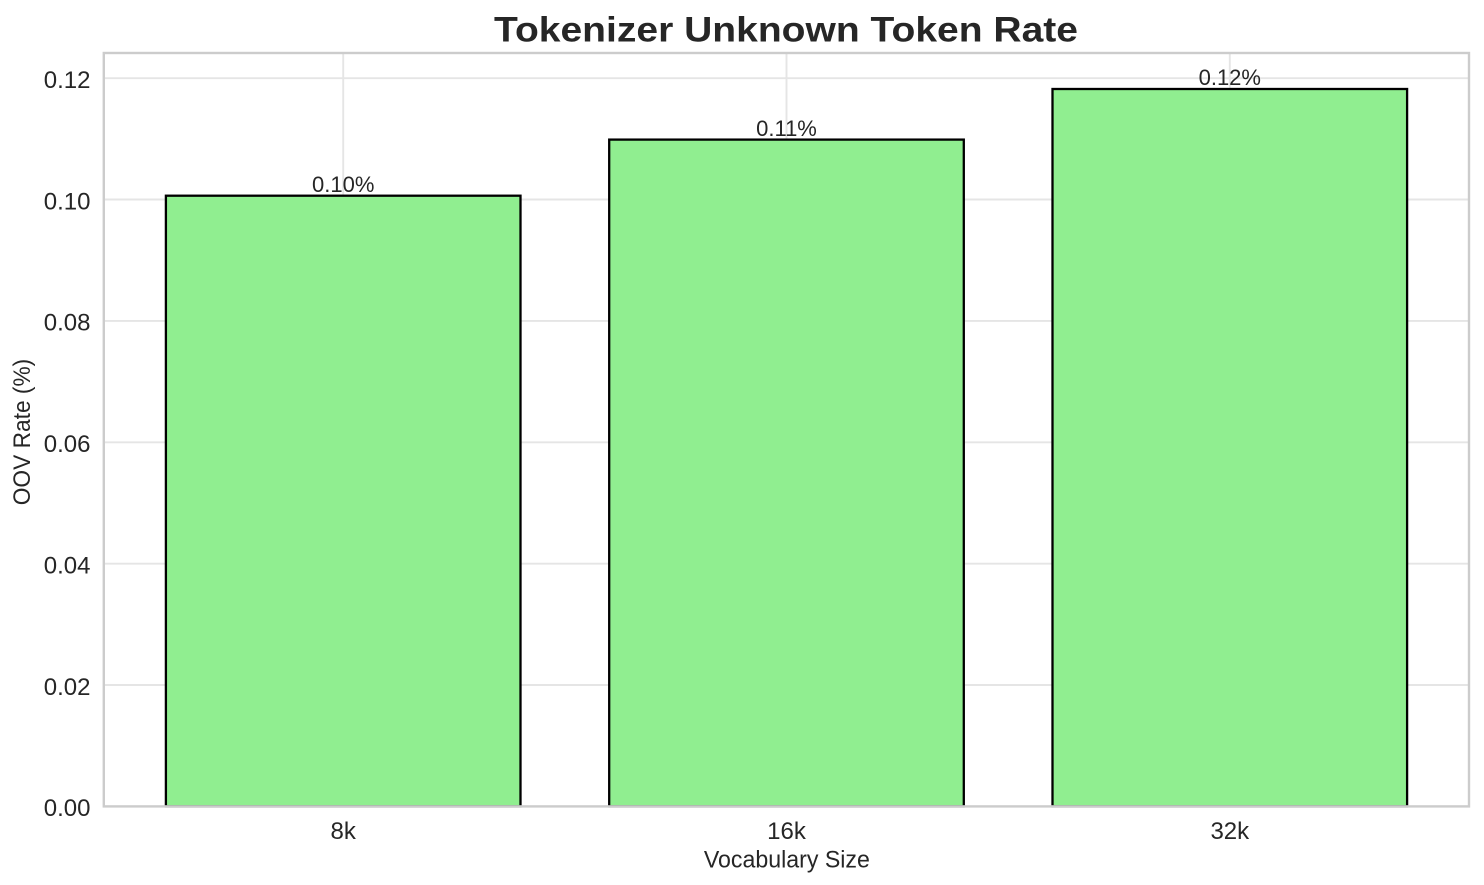  Describe the element at coordinates (67, 808) in the screenshot. I see `svg-text: 0.00` at that location.